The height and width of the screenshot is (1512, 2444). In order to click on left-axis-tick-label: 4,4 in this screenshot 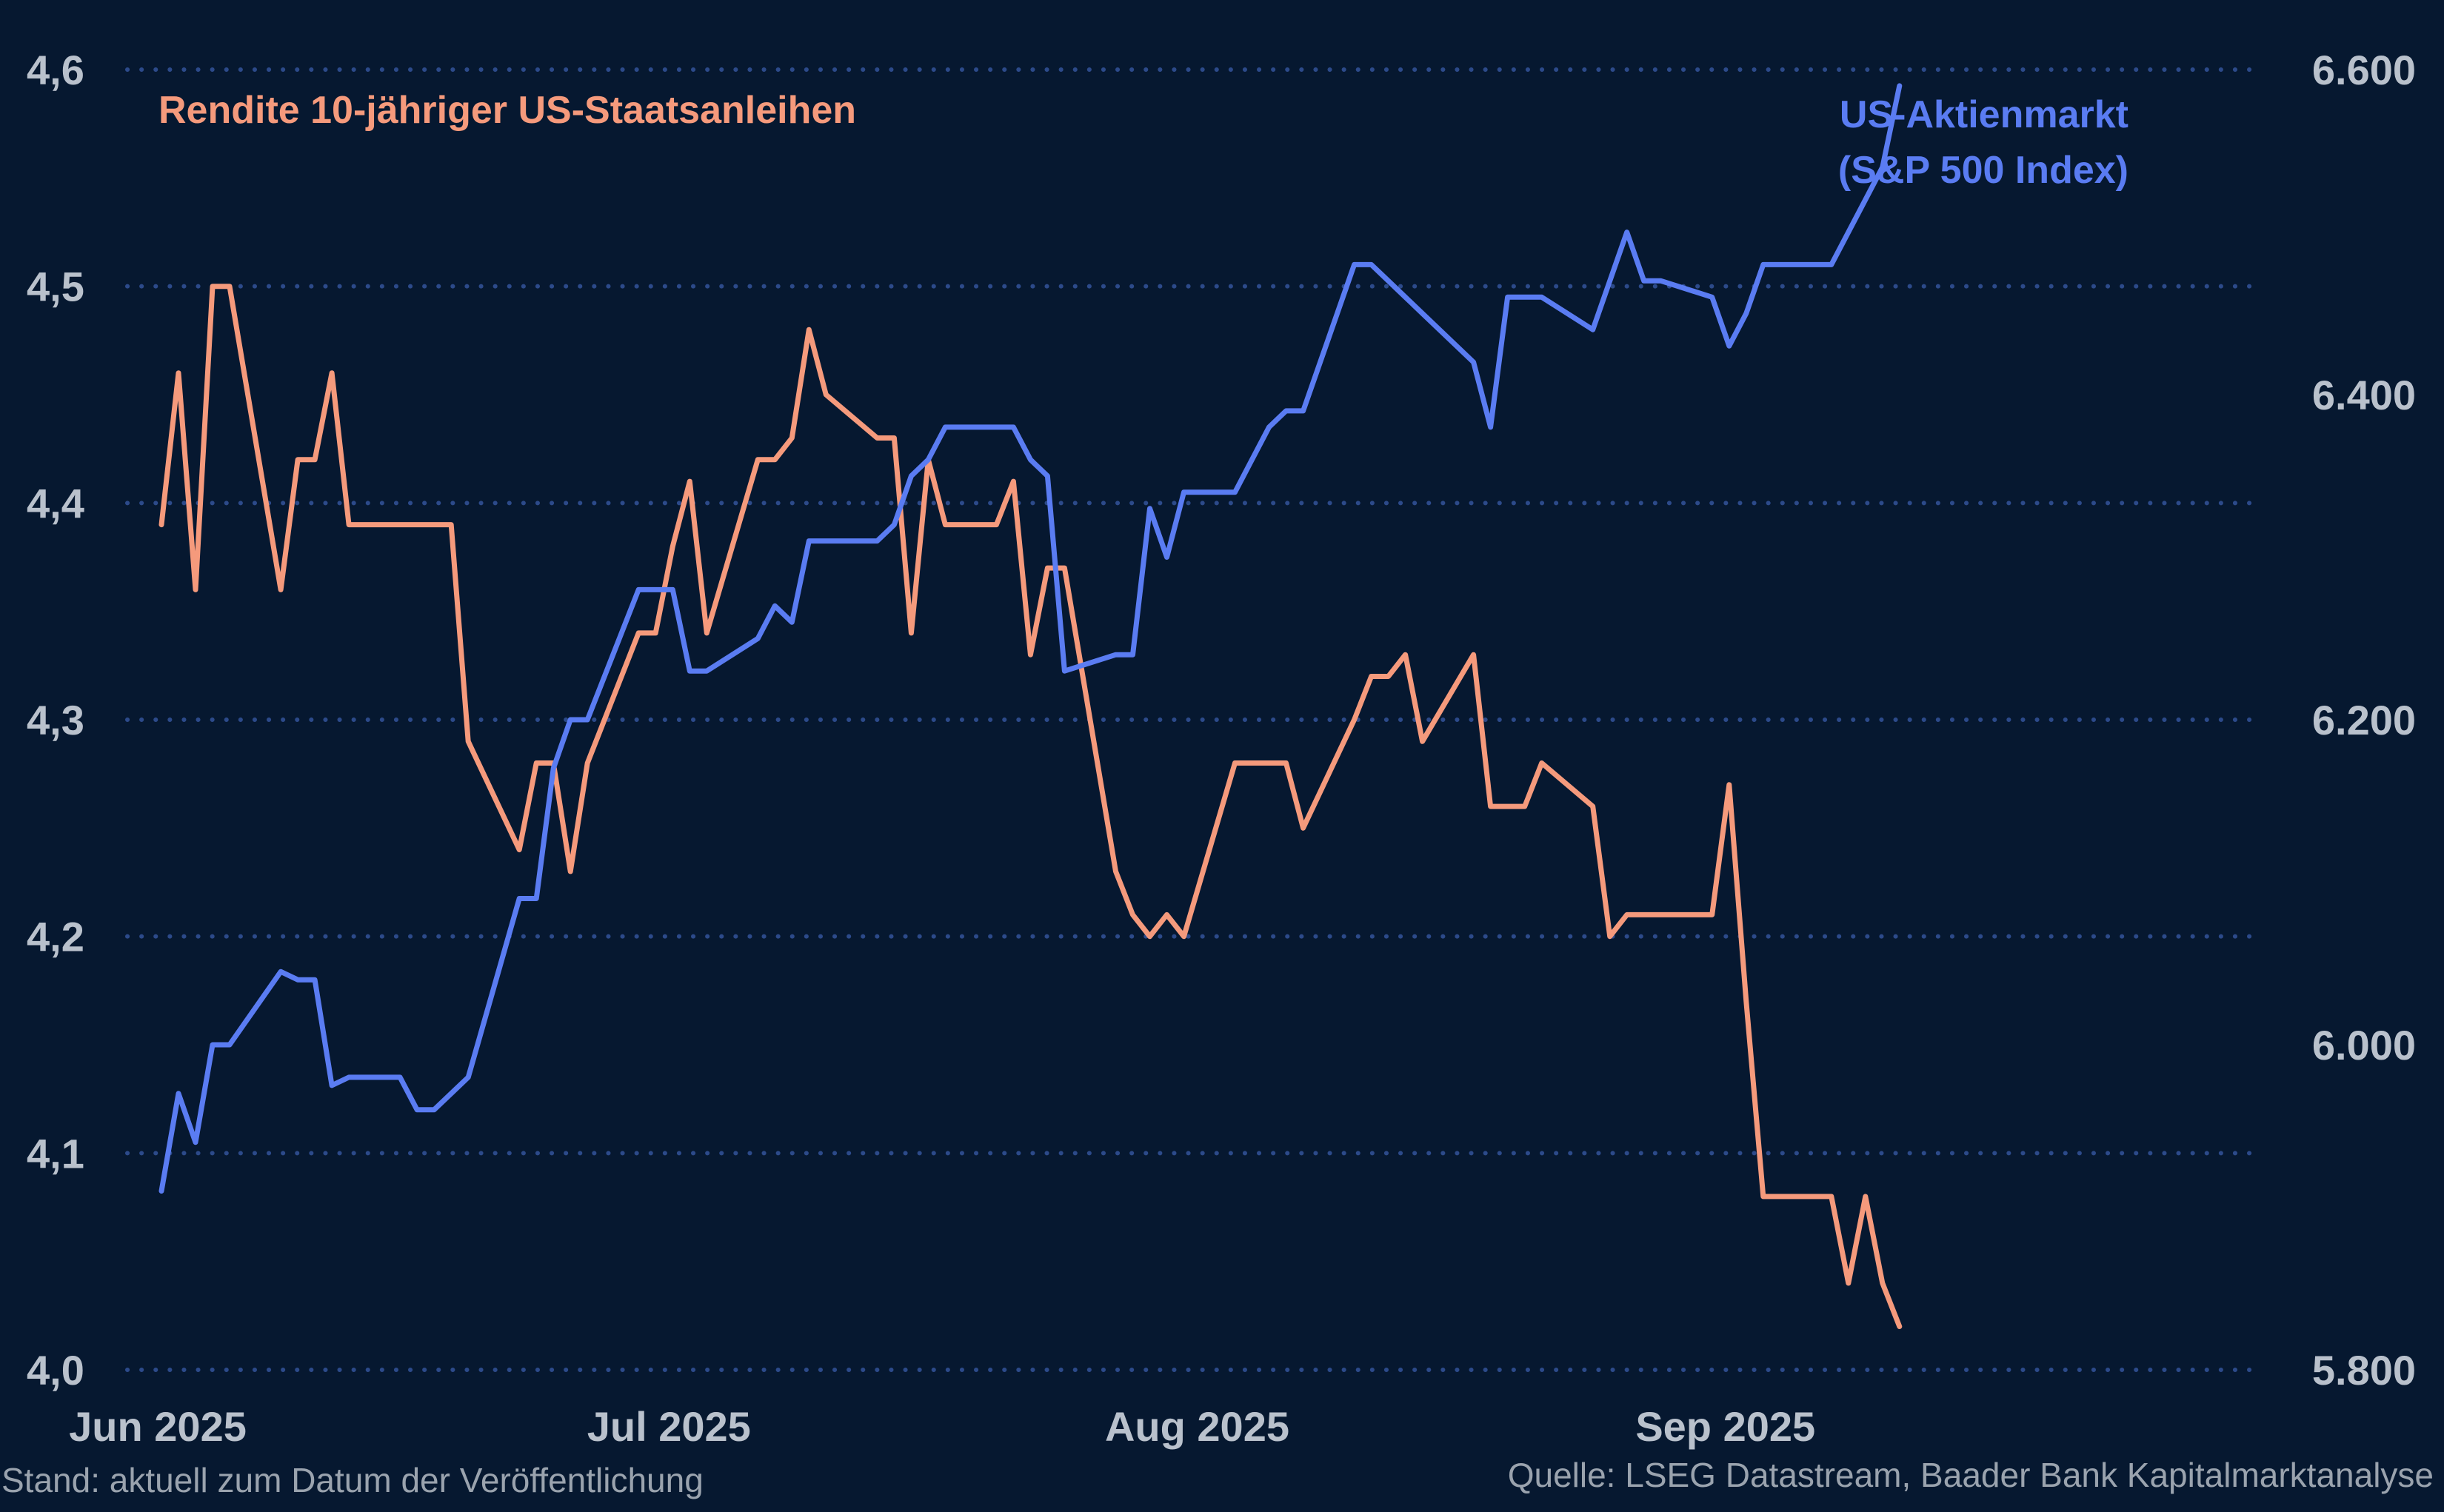, I will do `click(55, 503)`.